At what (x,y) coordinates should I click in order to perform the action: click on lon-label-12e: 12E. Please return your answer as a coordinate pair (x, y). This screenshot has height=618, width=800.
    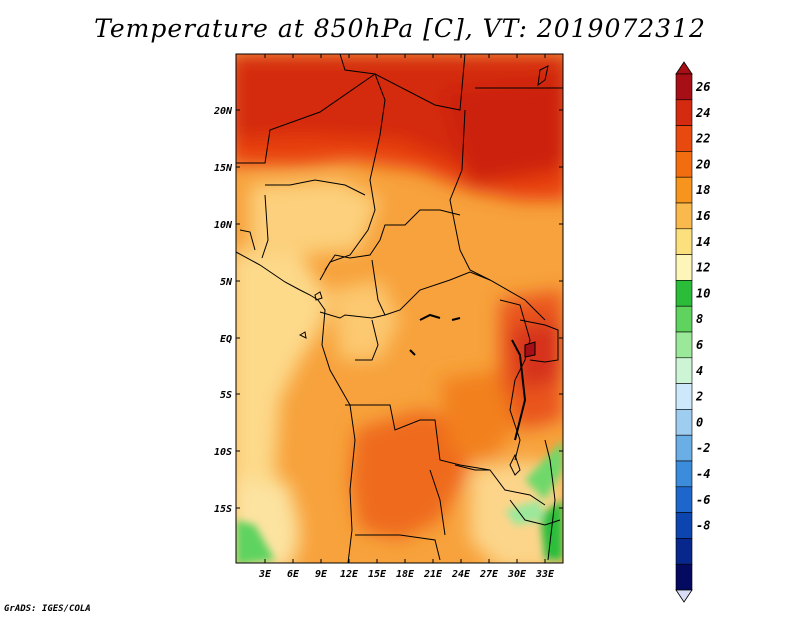
    Looking at the image, I should click on (349, 574).